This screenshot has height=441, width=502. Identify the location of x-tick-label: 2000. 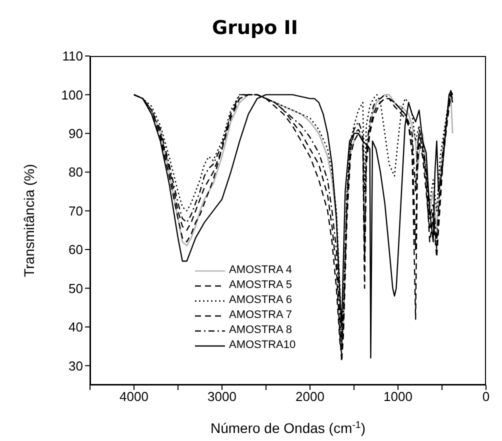
(310, 396).